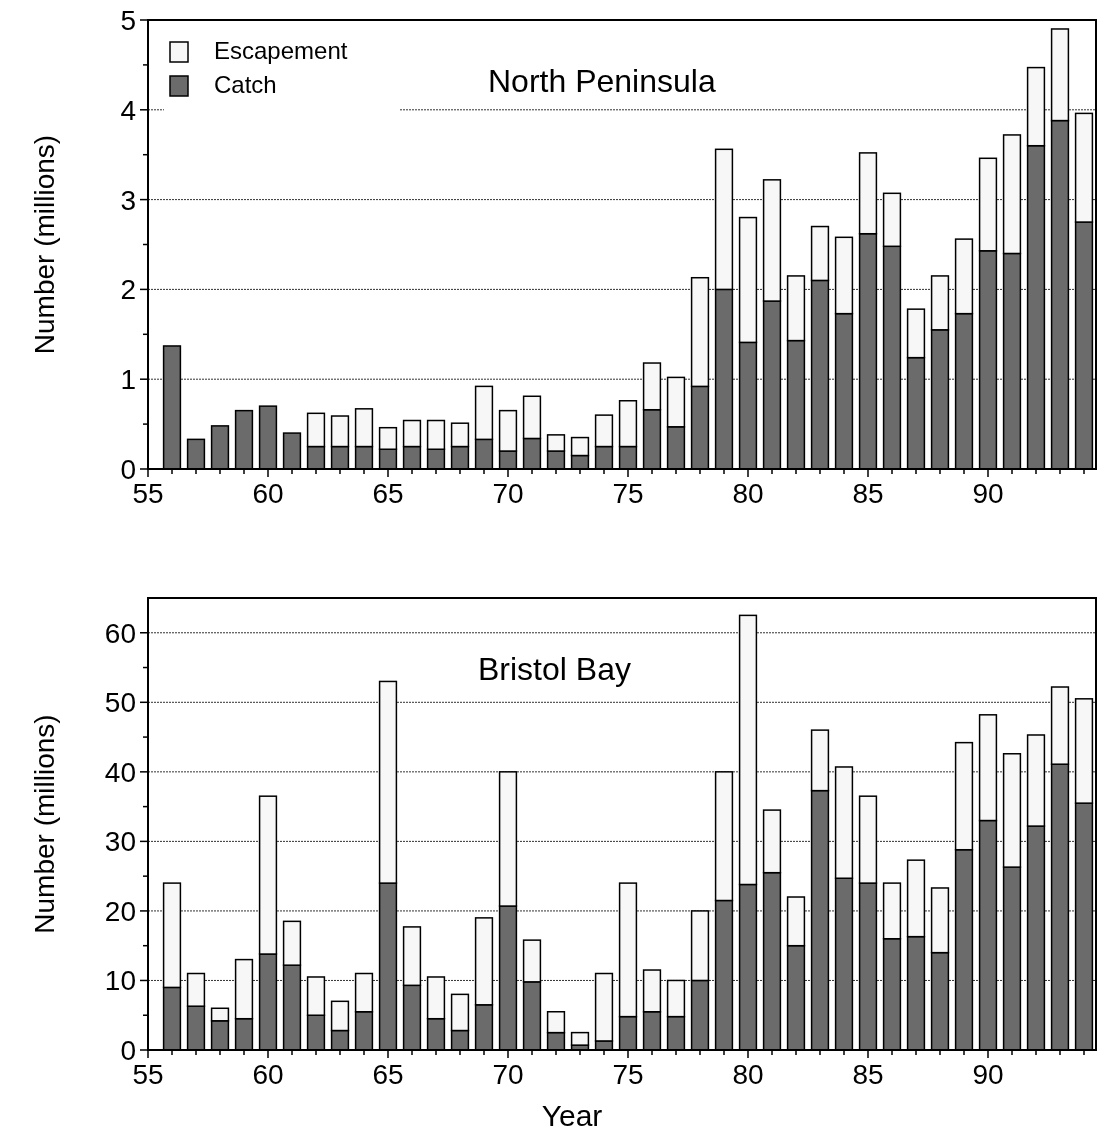 This screenshot has width=1100, height=1146. What do you see at coordinates (120, 842) in the screenshot?
I see `y-tick-label: 30` at bounding box center [120, 842].